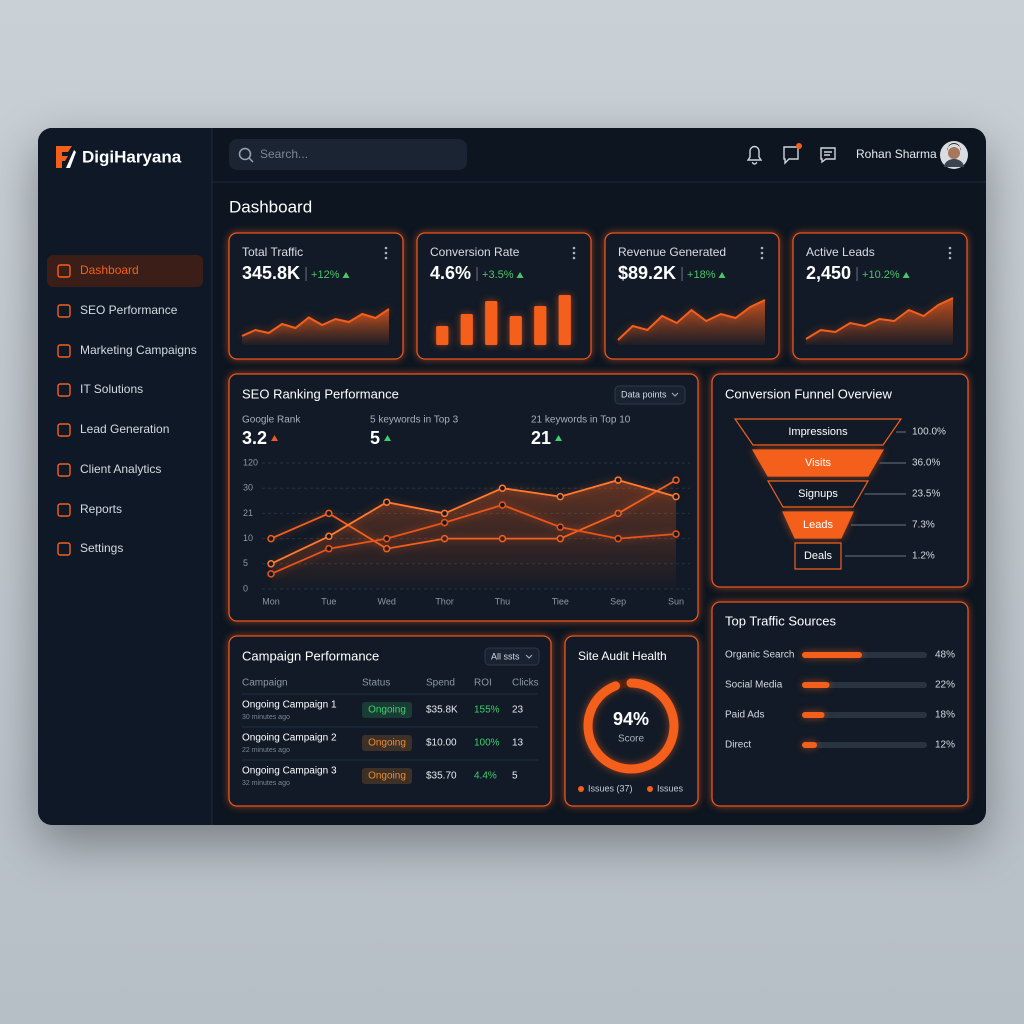 The width and height of the screenshot is (1024, 1024). What do you see at coordinates (650, 789) in the screenshot?
I see `audit-legend-dot` at bounding box center [650, 789].